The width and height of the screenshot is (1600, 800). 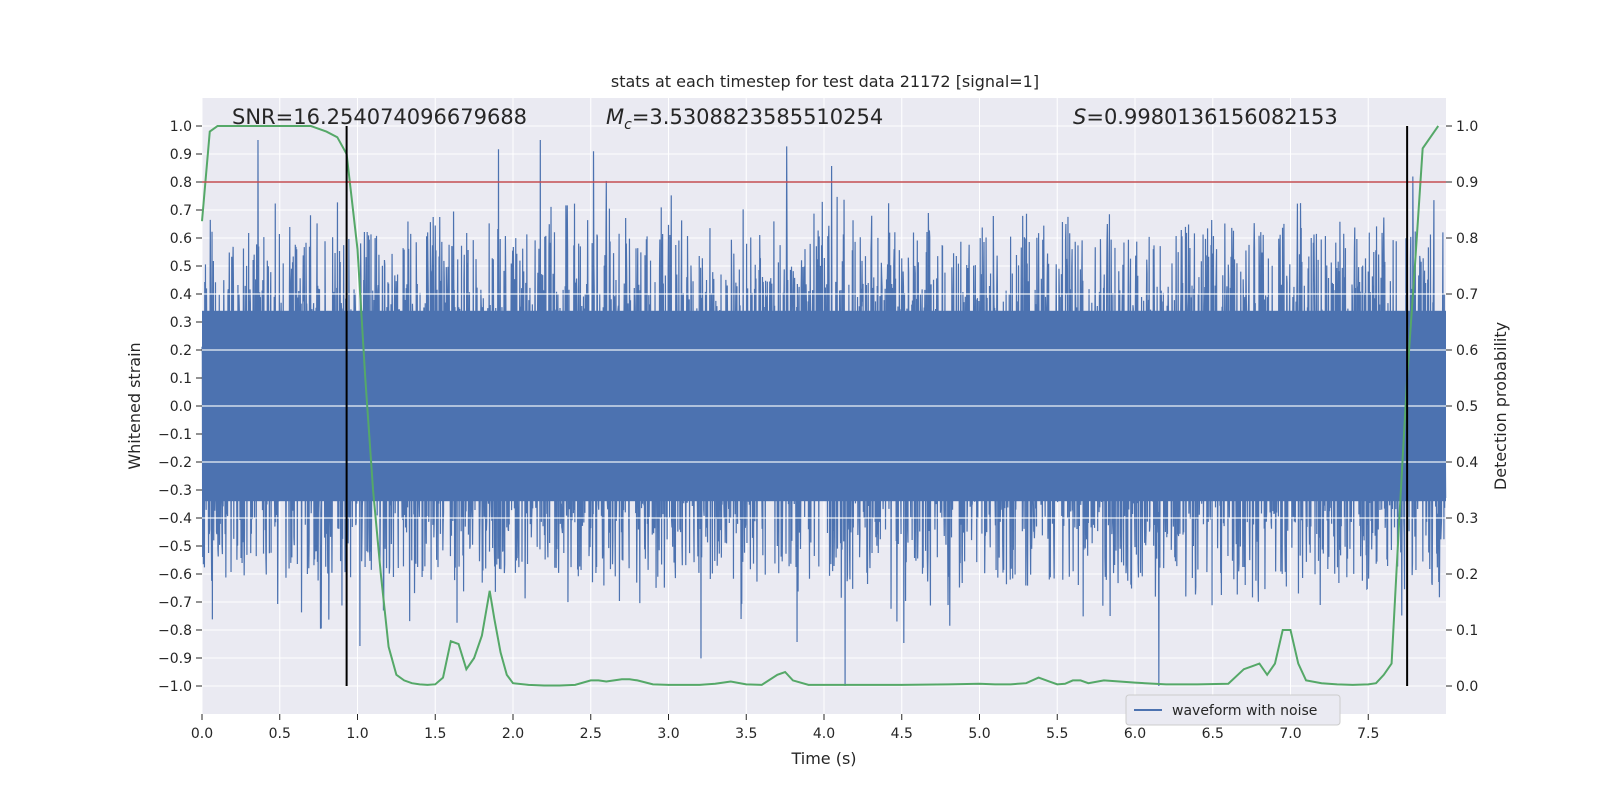 What do you see at coordinates (175, 435) in the screenshot?
I see `y-tick-label: −0.1` at bounding box center [175, 435].